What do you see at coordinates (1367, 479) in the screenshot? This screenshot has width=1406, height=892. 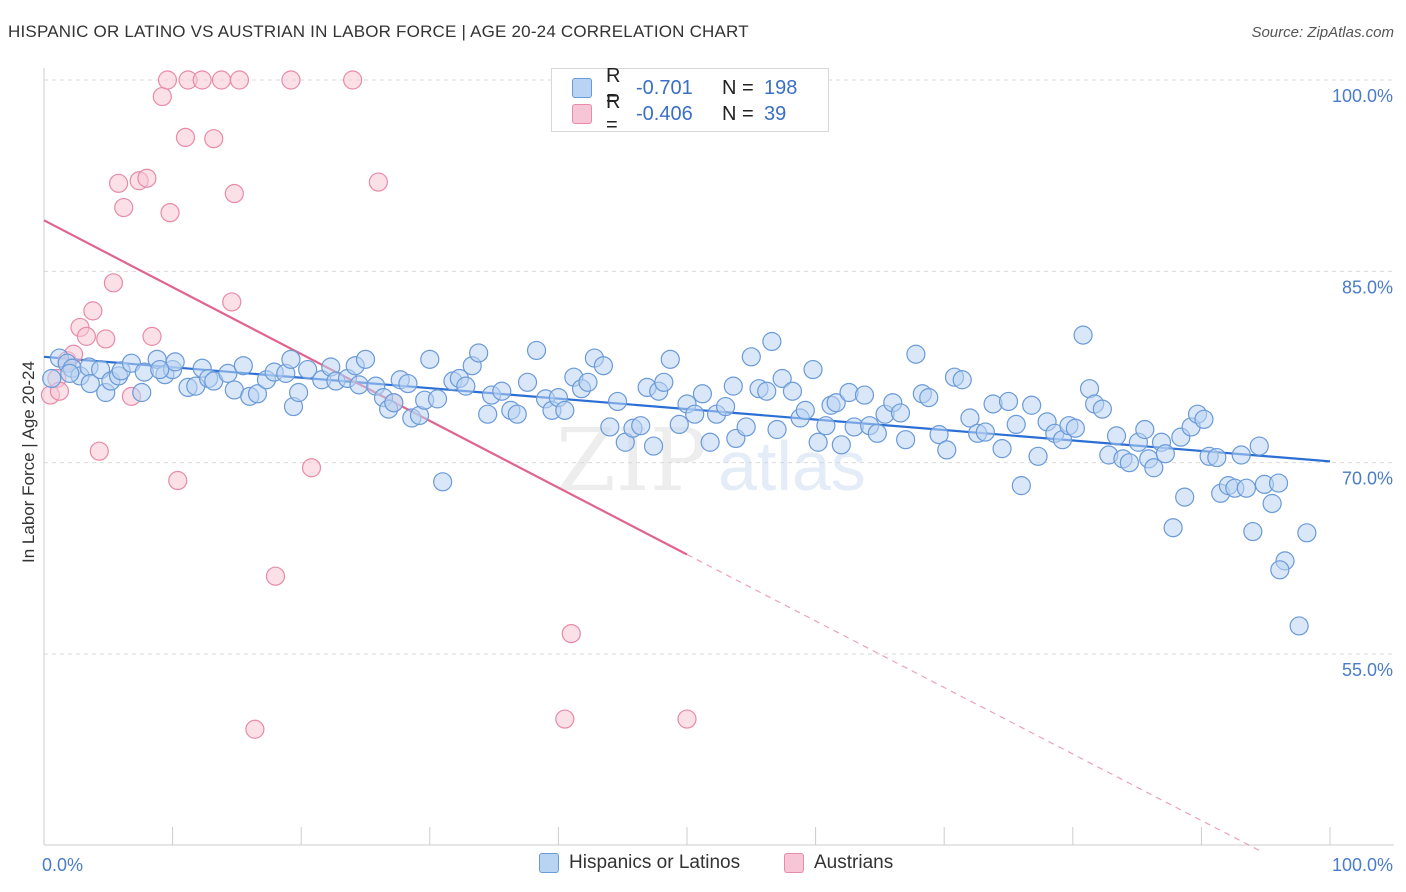 I see `y-tick-label: 70.0%` at bounding box center [1367, 479].